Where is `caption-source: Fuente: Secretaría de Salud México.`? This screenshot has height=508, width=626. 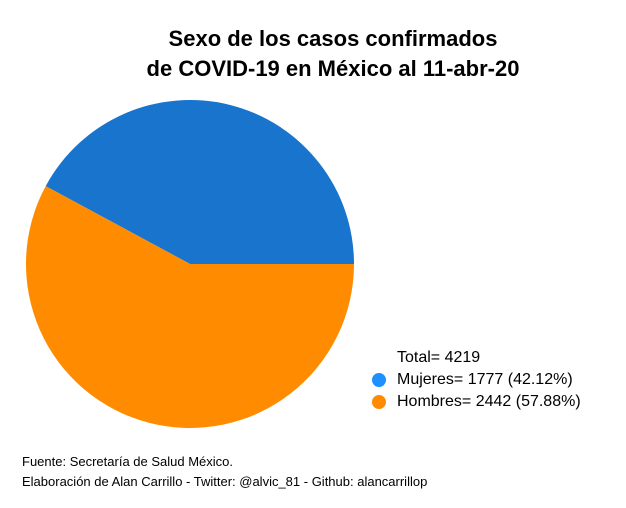 caption-source: Fuente: Secretaría de Salud México. is located at coordinates (128, 461).